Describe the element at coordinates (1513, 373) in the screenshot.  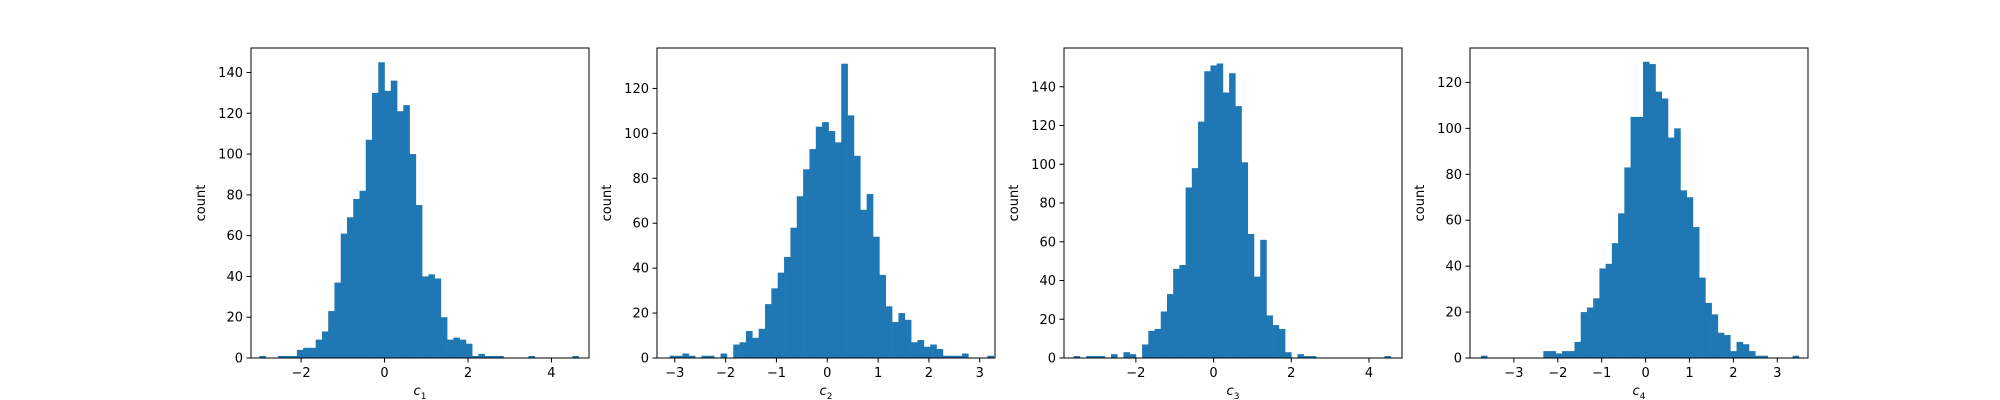
I see `x-tick-label: −3` at that location.